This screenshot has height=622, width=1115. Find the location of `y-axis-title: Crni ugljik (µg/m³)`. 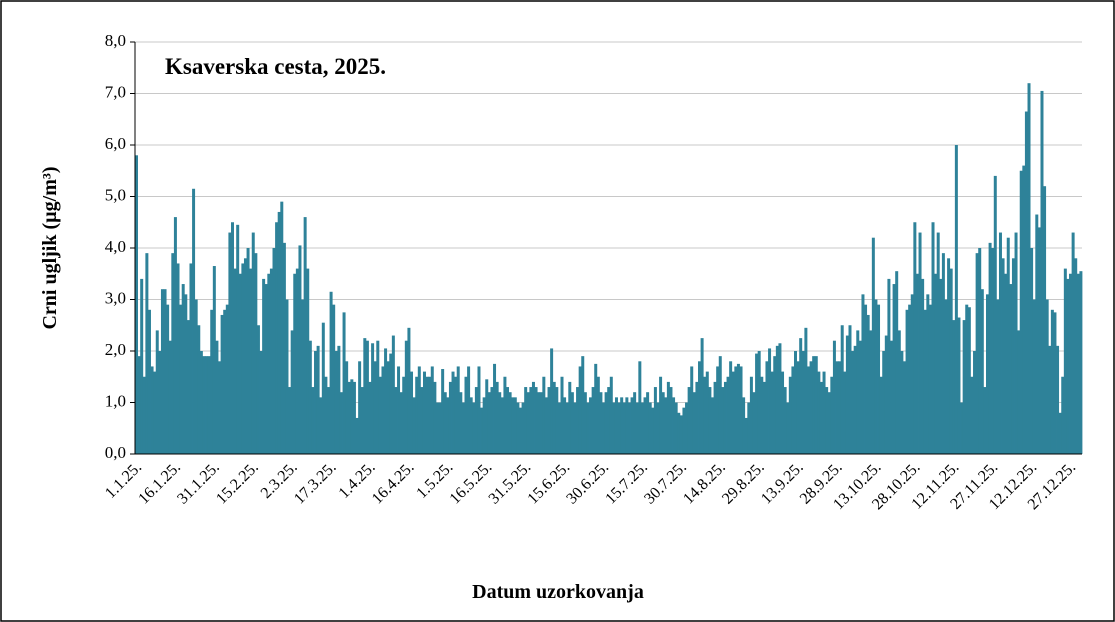

y-axis-title: Crni ugljik (µg/m³) is located at coordinates (50, 247).